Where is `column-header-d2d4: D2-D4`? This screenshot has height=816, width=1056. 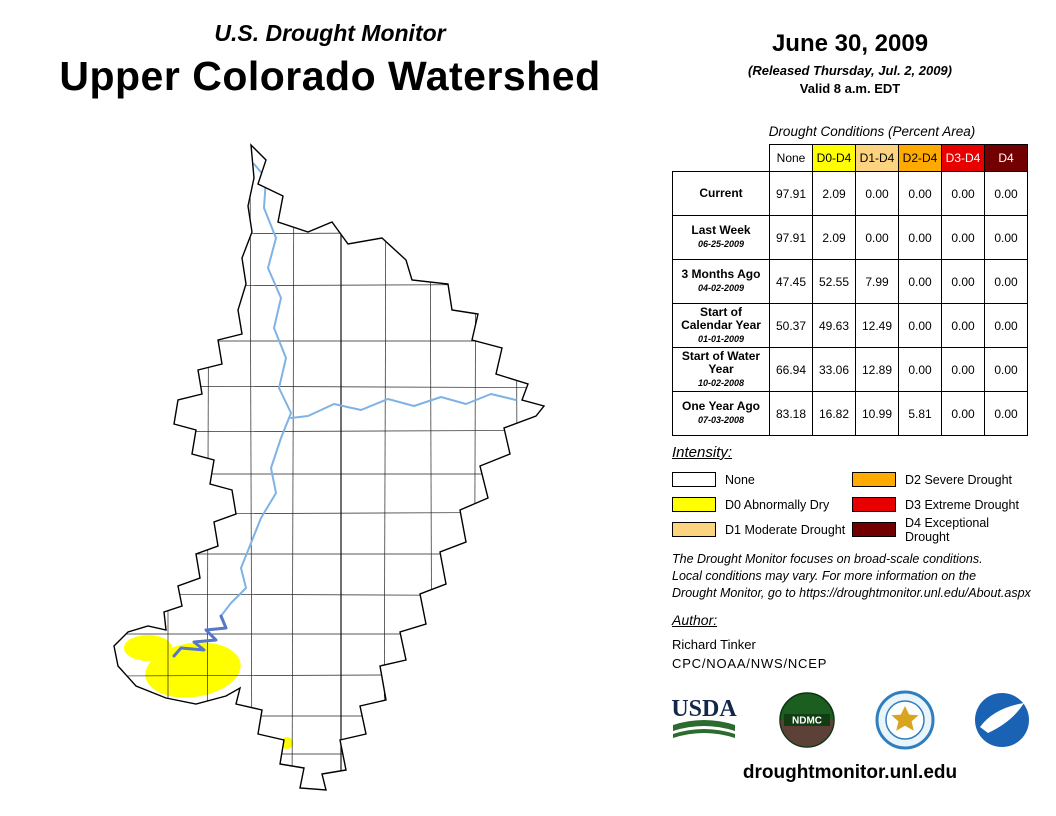
column-header-d2d4: D2-D4 is located at coordinates (920, 158).